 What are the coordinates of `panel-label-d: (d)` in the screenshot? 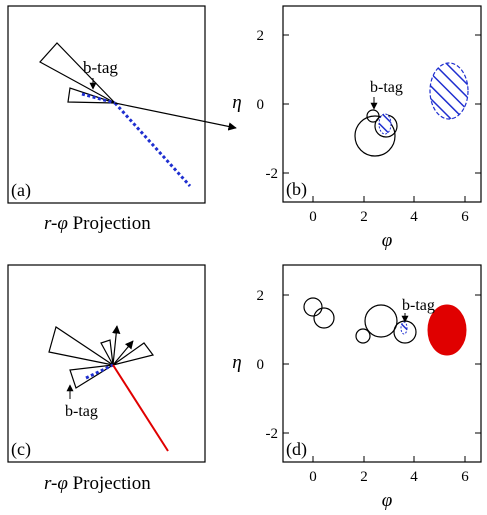 It's located at (296, 449).